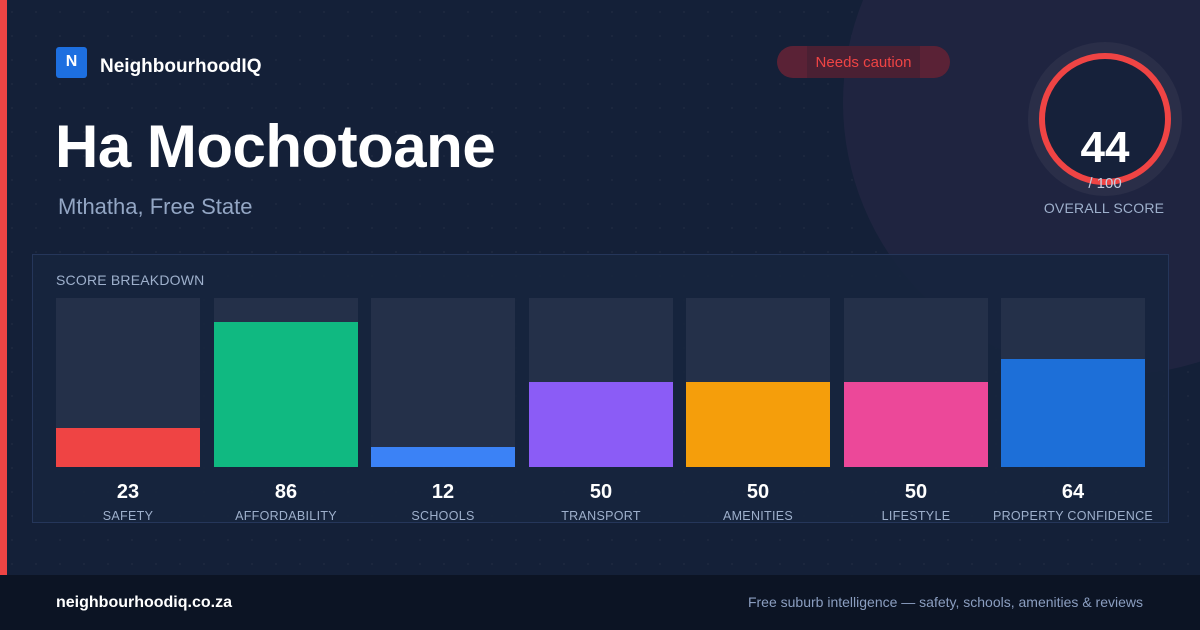  What do you see at coordinates (1073, 492) in the screenshot?
I see `bar-value: 64` at bounding box center [1073, 492].